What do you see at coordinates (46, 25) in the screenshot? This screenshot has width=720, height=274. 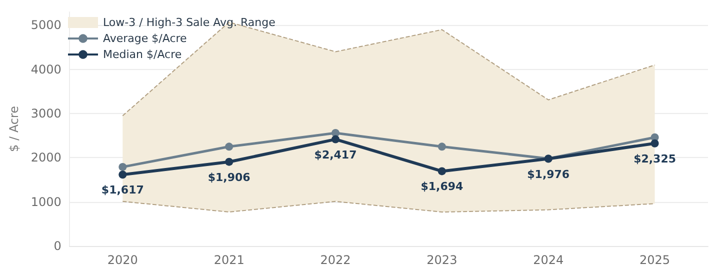 I see `y-tick-label: 5000` at bounding box center [46, 25].